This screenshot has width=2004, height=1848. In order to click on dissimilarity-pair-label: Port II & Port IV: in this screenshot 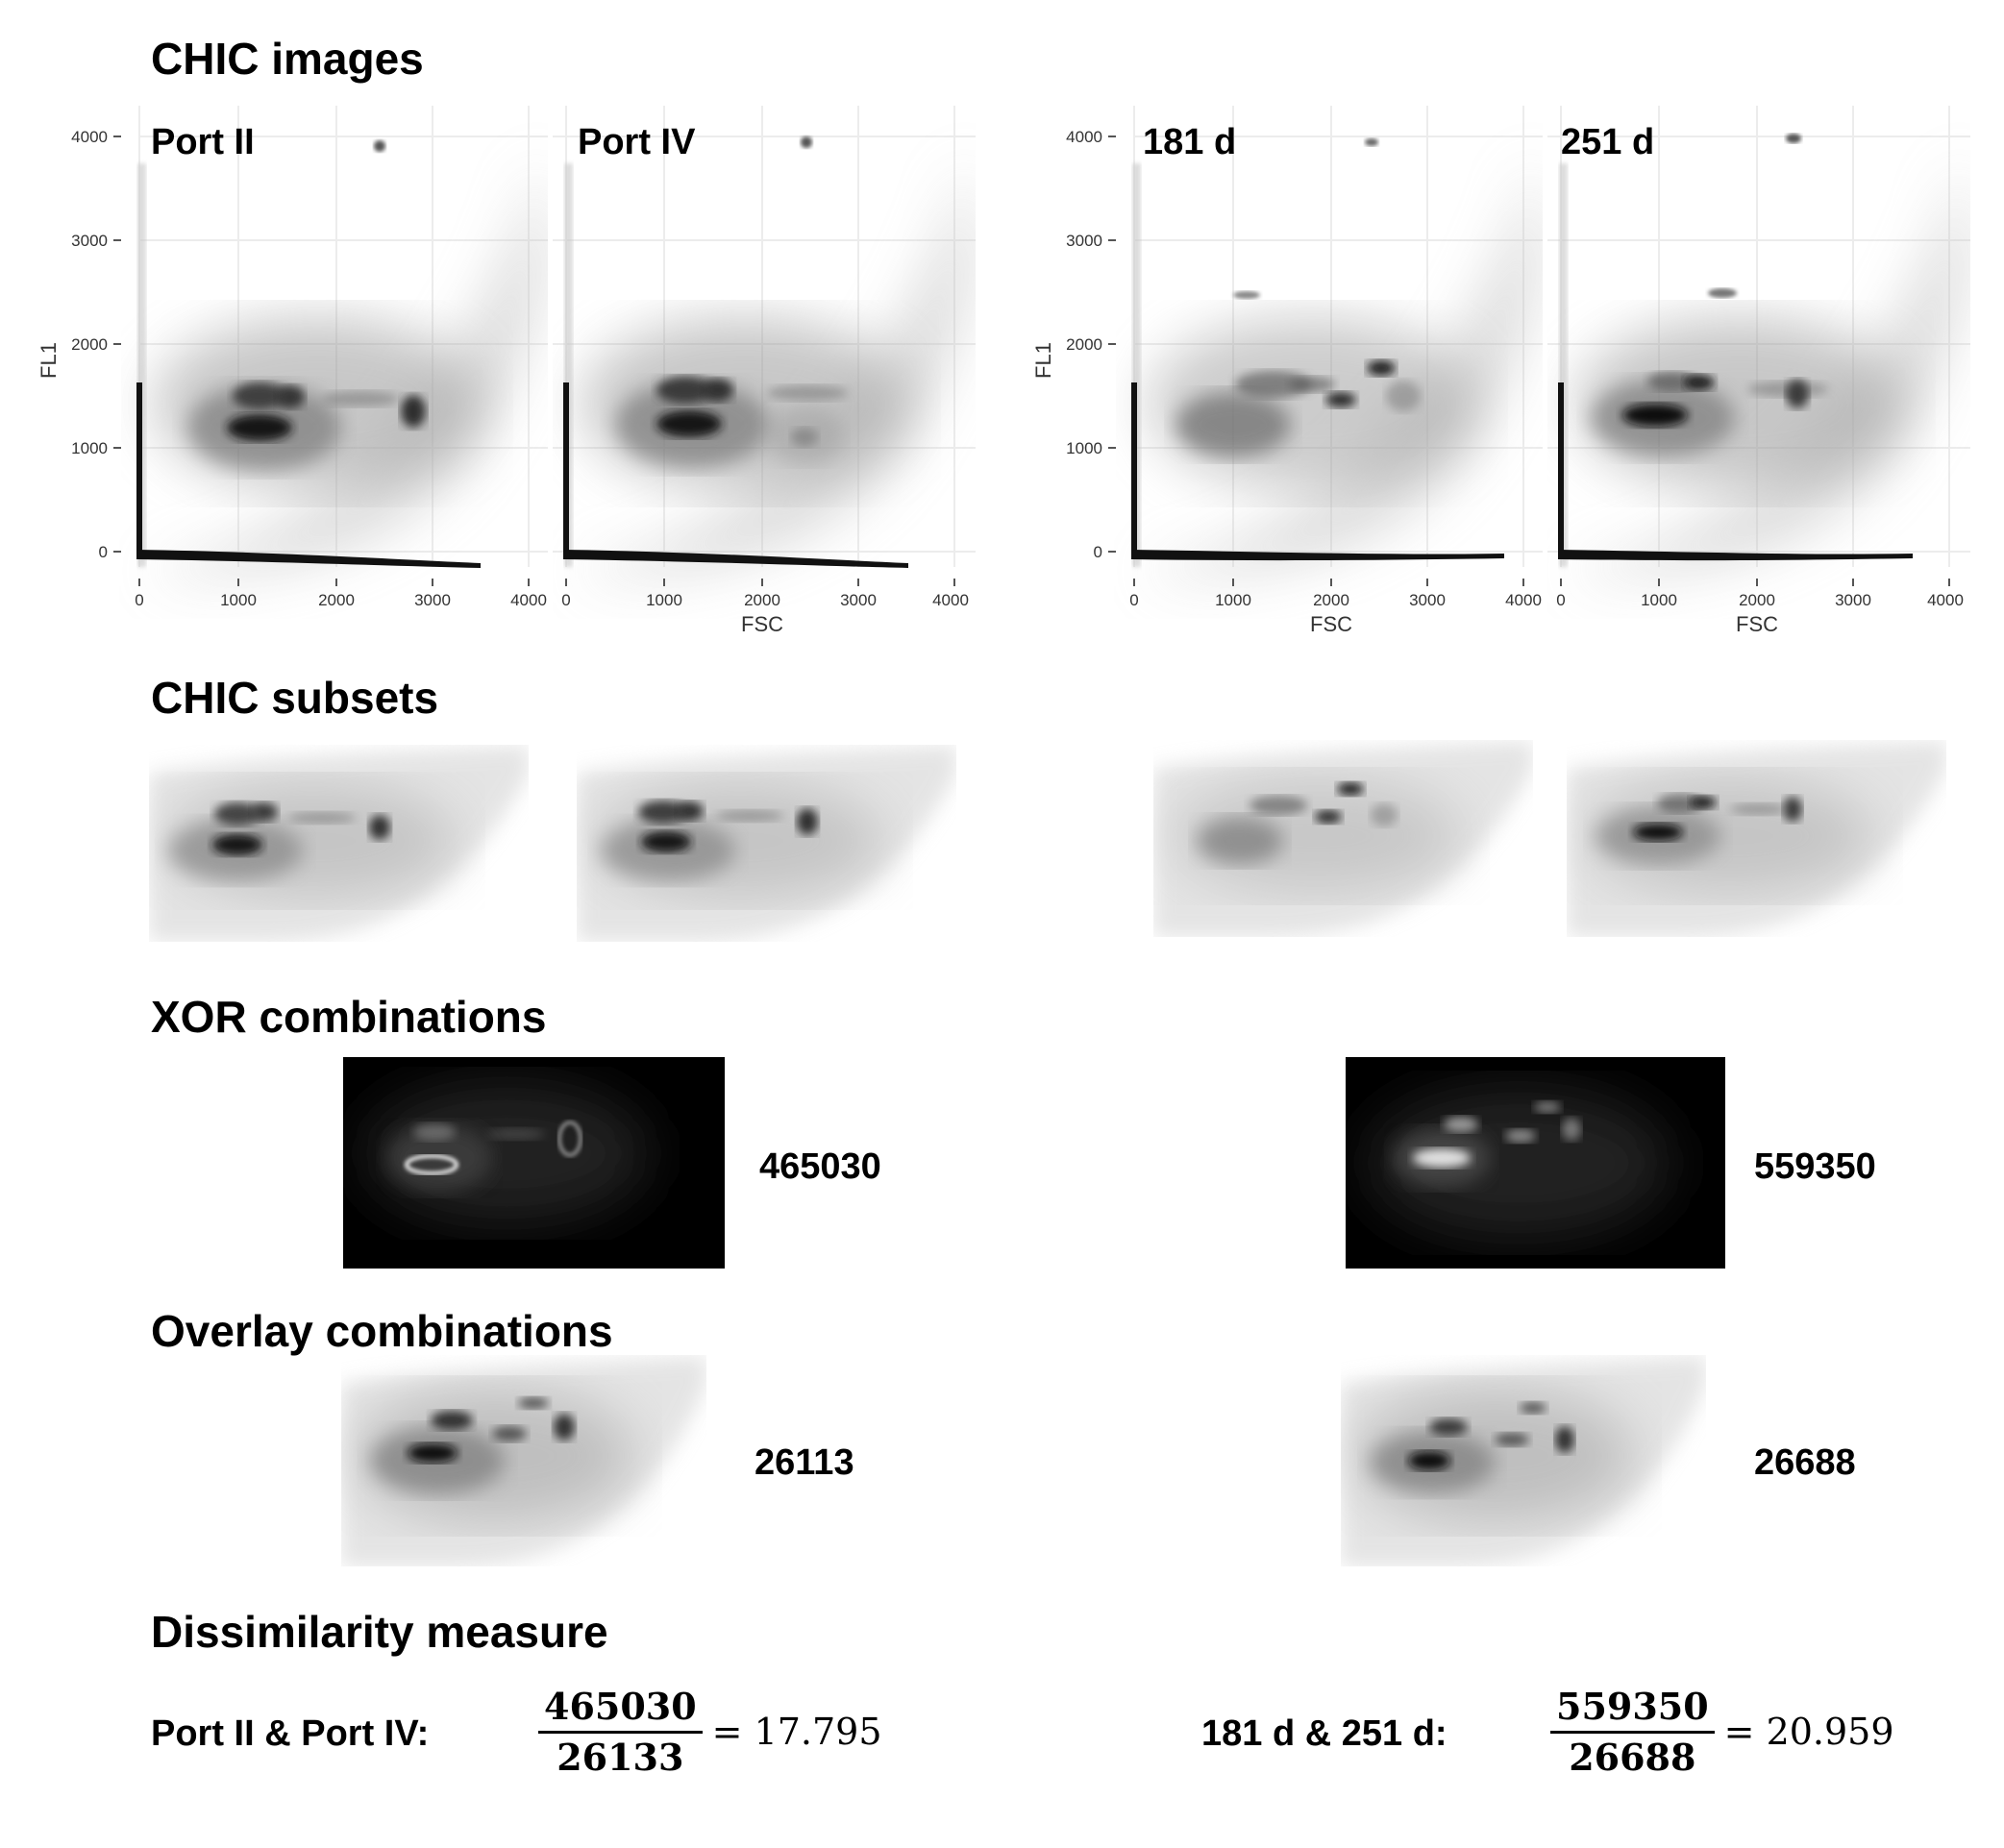, I will do `click(290, 1733)`.